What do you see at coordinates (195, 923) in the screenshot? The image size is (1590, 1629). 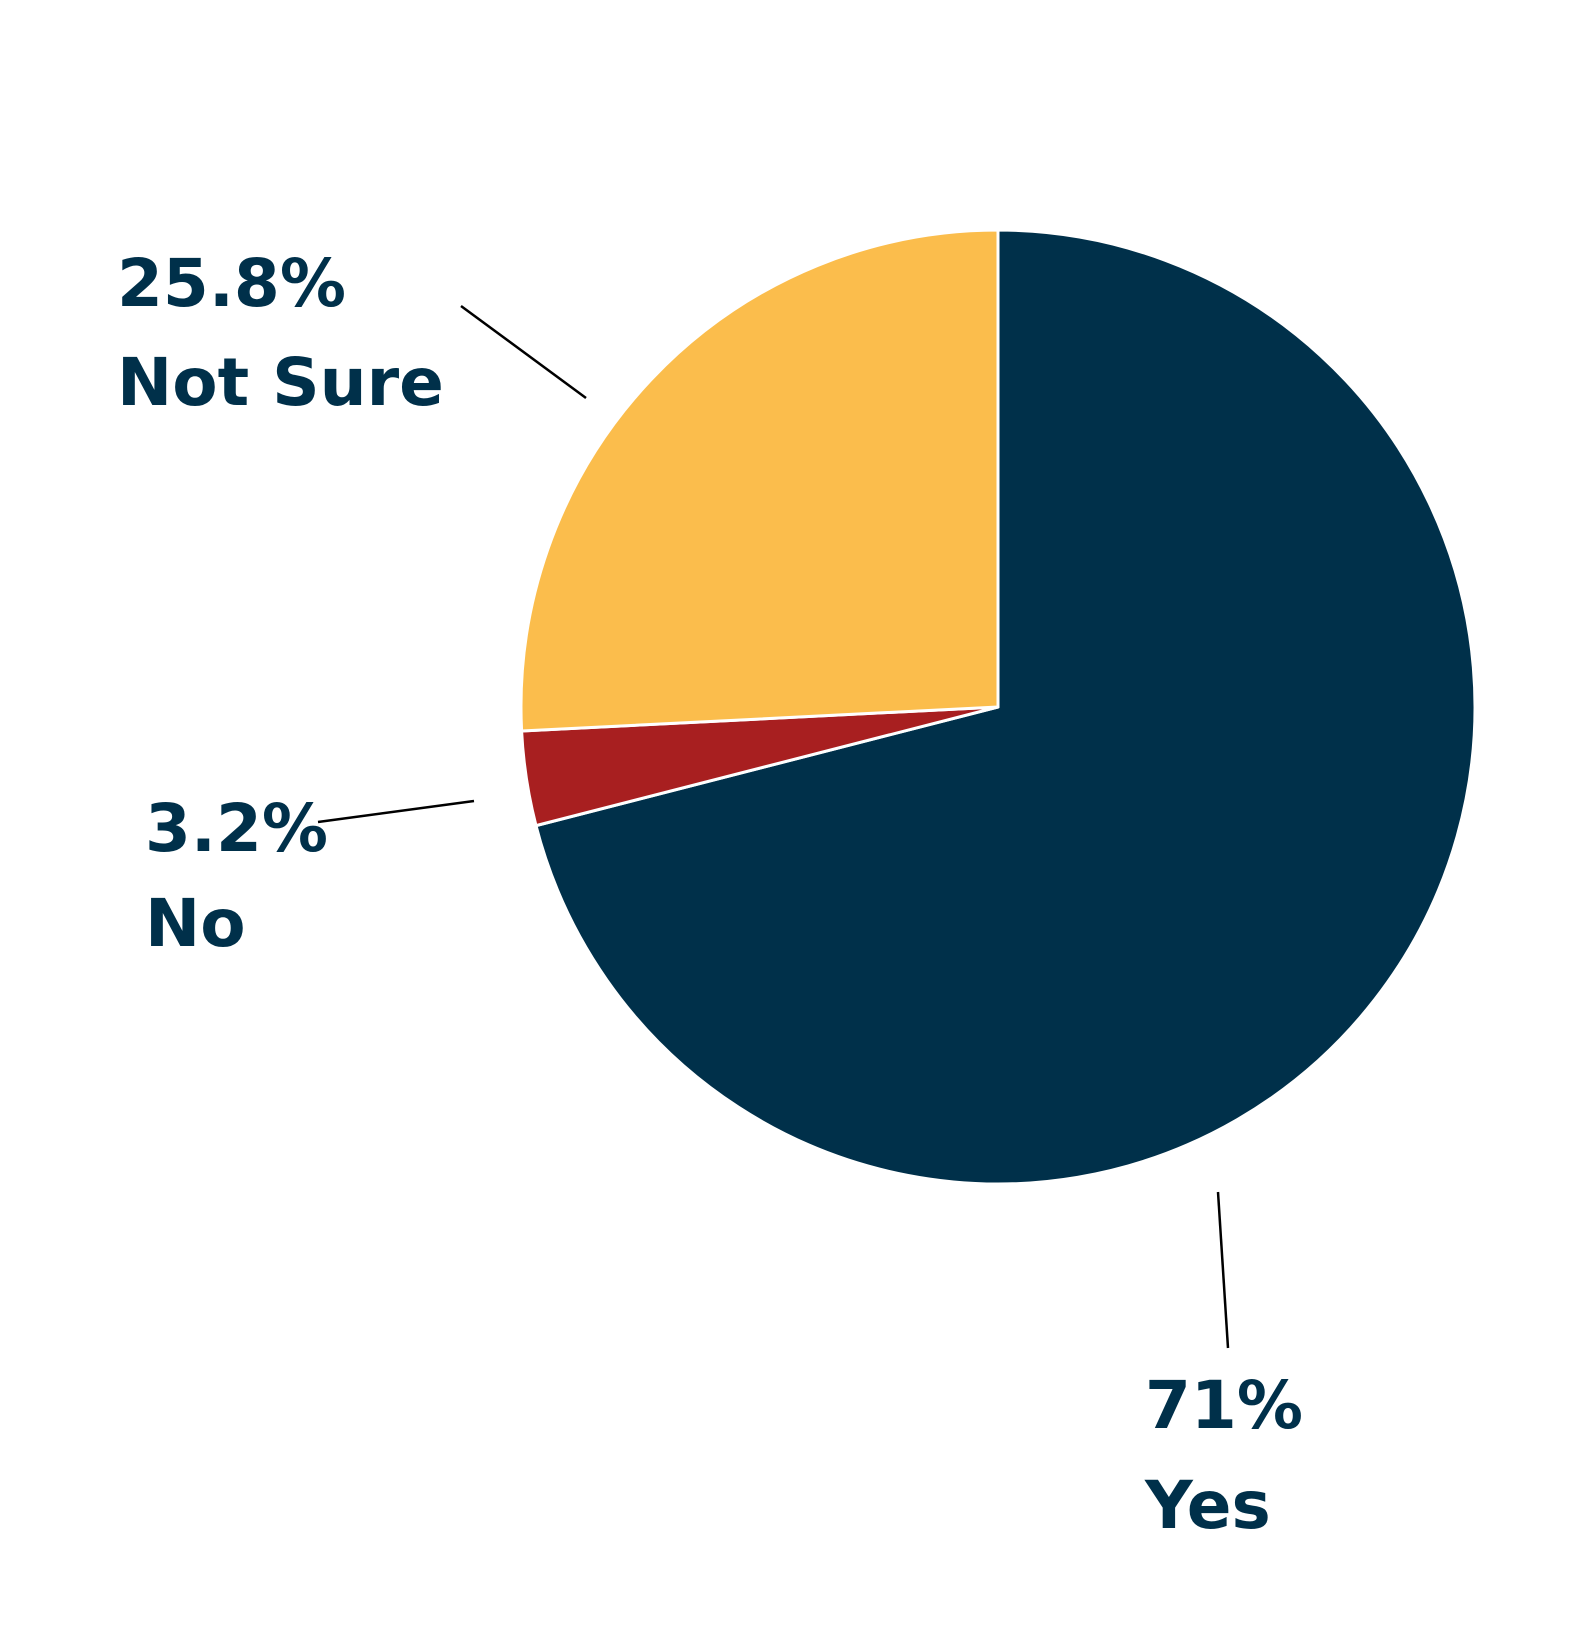 I see `slice-name-label-no: No` at bounding box center [195, 923].